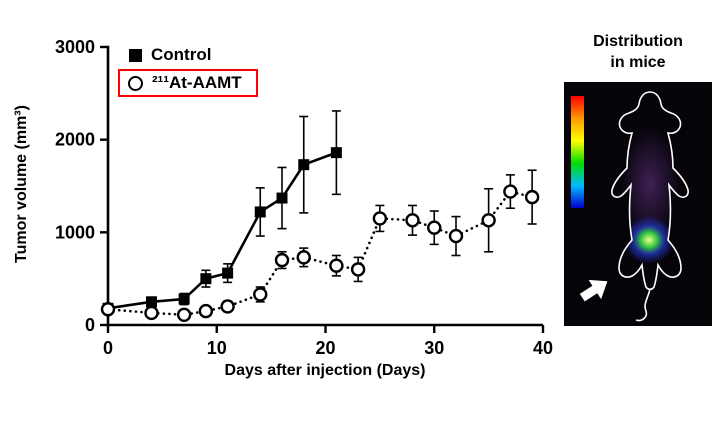 Image resolution: width=720 pixels, height=423 pixels. I want to click on legend-item-aamt: ²¹¹At-AAMT, so click(188, 83).